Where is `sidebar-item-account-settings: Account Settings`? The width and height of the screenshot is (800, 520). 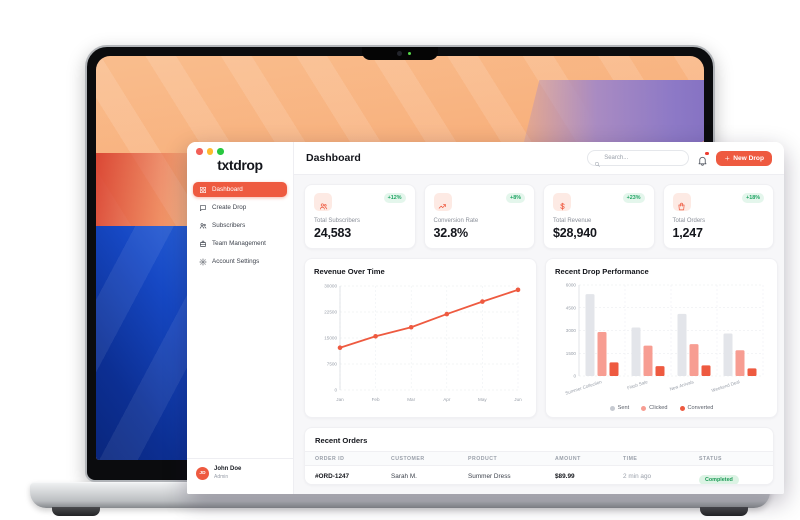 sidebar-item-account-settings: Account Settings is located at coordinates (240, 261).